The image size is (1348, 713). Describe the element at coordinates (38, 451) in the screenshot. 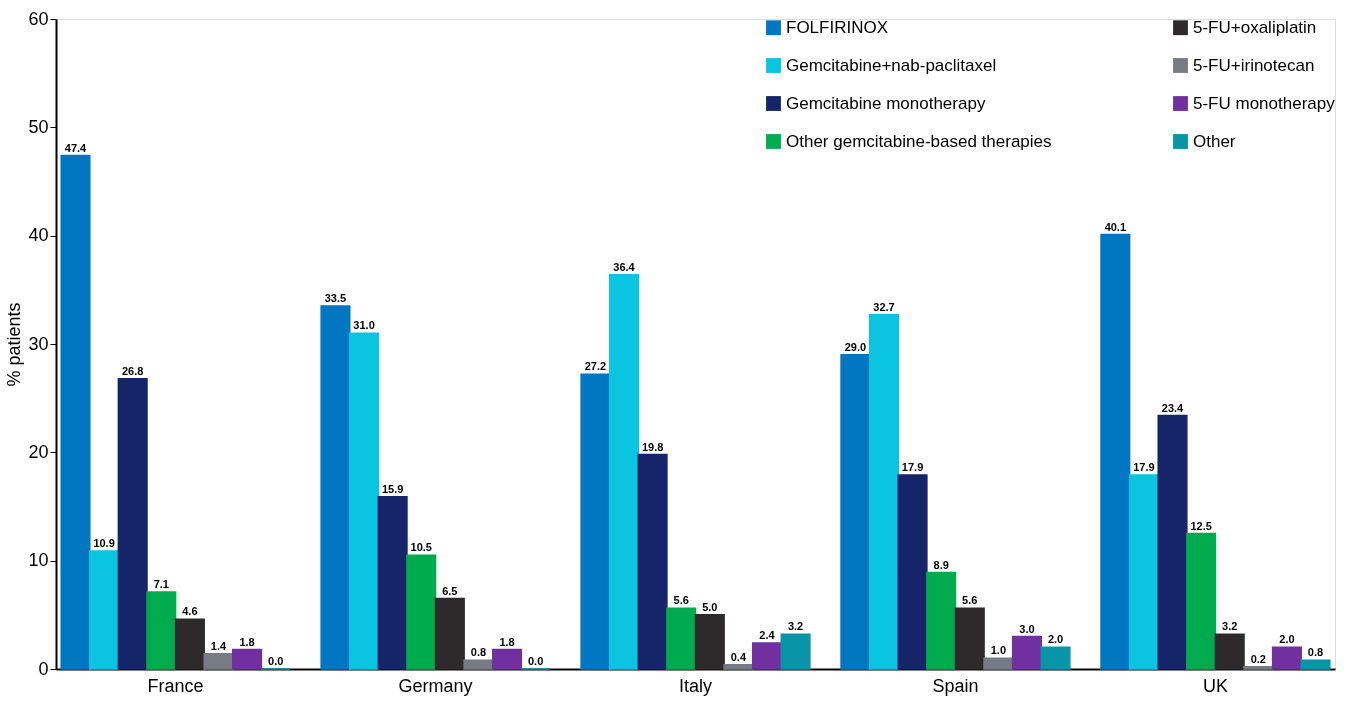

I see `y-tick-label: 20` at that location.